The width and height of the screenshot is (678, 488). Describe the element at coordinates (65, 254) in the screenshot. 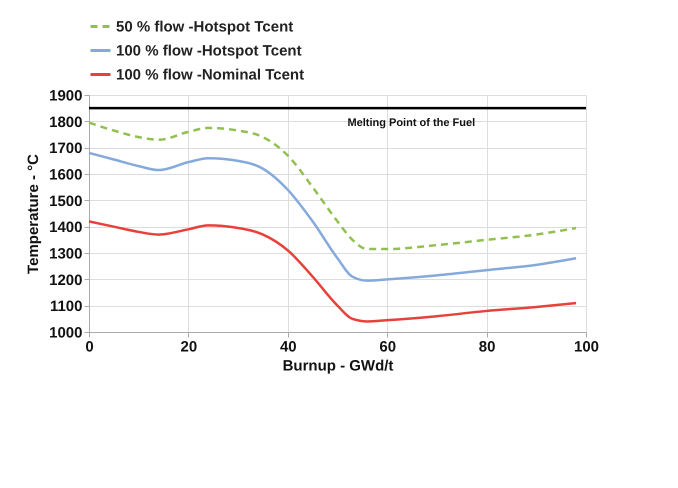

I see `y-tick-label: 1300` at that location.